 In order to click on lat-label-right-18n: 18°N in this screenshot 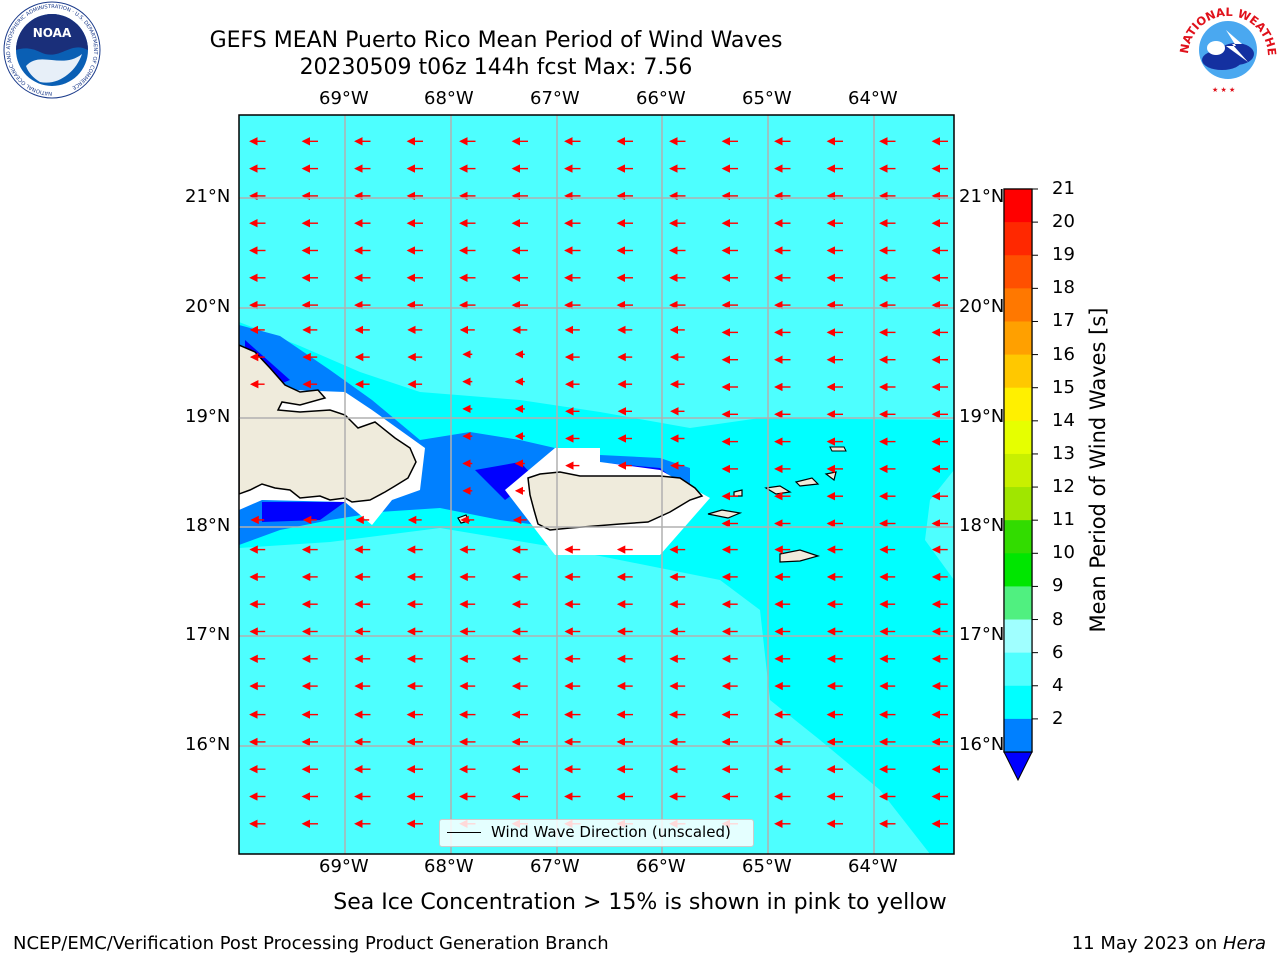, I will do `click(982, 525)`.